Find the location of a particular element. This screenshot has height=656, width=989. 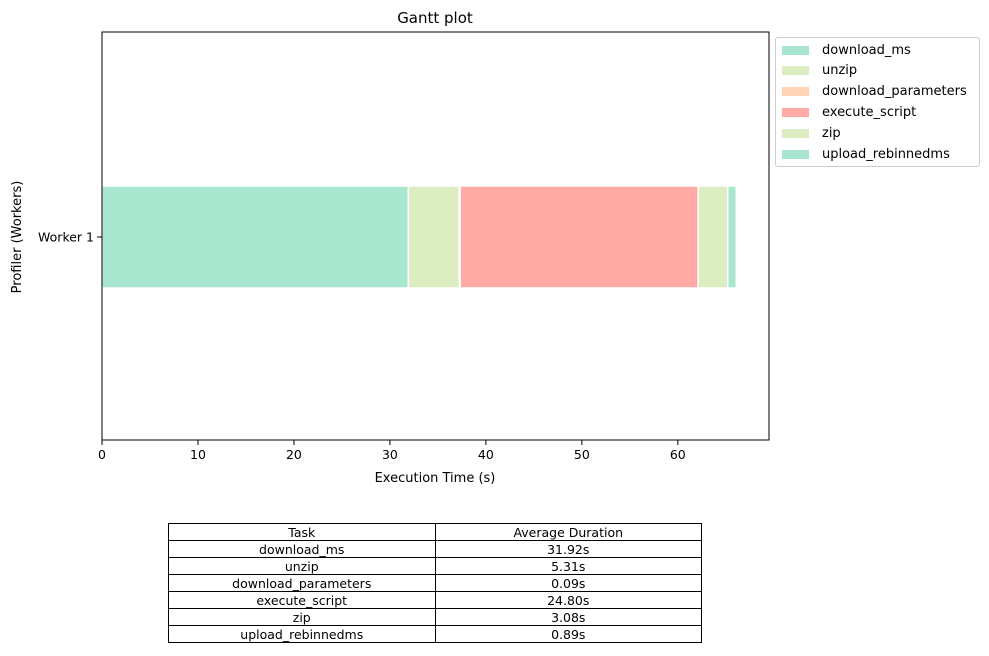

legend-label: execute_script is located at coordinates (869, 112).